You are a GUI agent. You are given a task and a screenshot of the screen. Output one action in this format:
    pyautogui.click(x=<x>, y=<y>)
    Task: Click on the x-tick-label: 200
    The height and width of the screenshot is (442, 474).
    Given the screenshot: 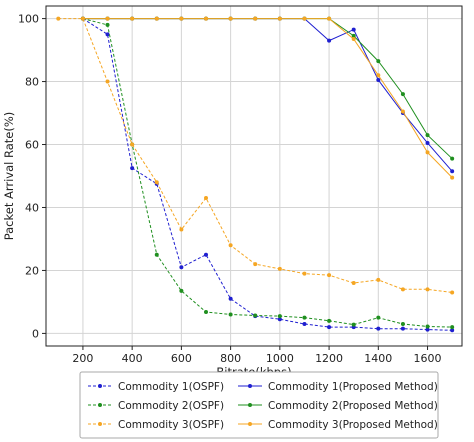 What is the action you would take?
    pyautogui.click(x=82, y=358)
    